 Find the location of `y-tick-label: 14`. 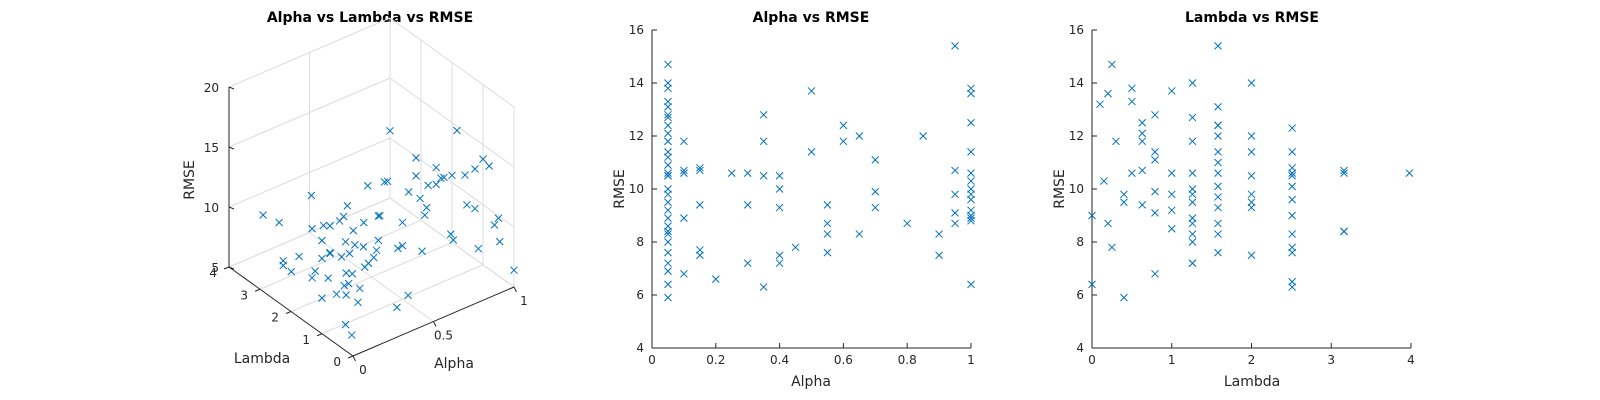

y-tick-label: 14 is located at coordinates (1076, 83).